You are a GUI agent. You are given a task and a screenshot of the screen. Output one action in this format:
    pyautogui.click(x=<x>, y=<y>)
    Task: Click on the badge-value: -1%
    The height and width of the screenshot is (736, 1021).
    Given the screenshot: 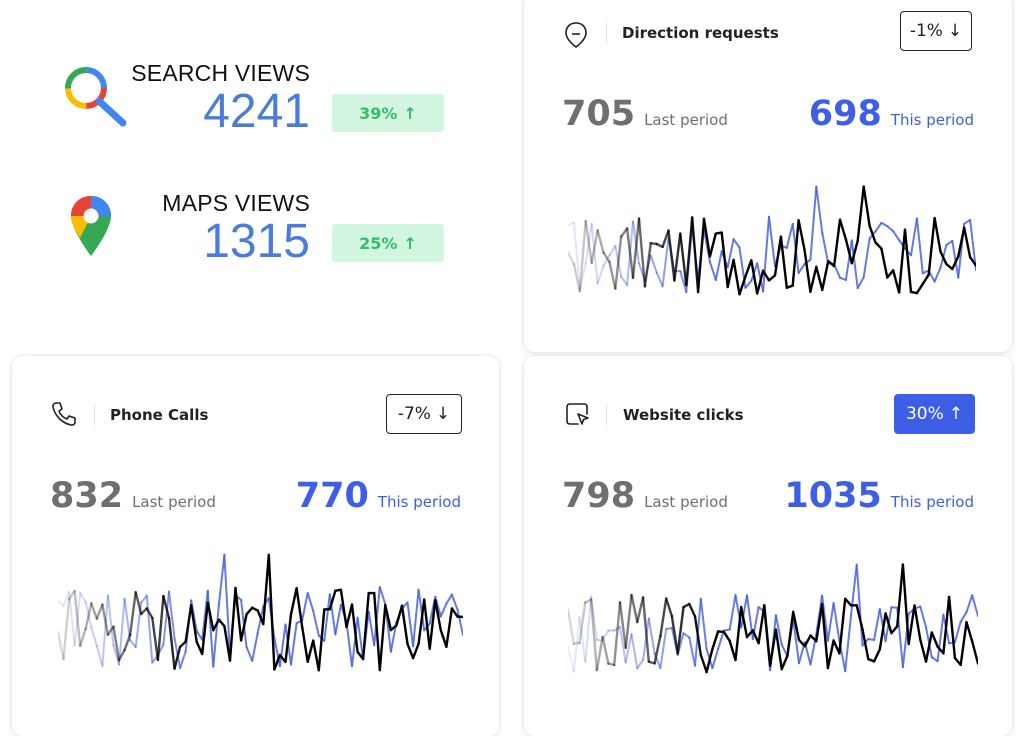 What is the action you would take?
    pyautogui.click(x=926, y=31)
    